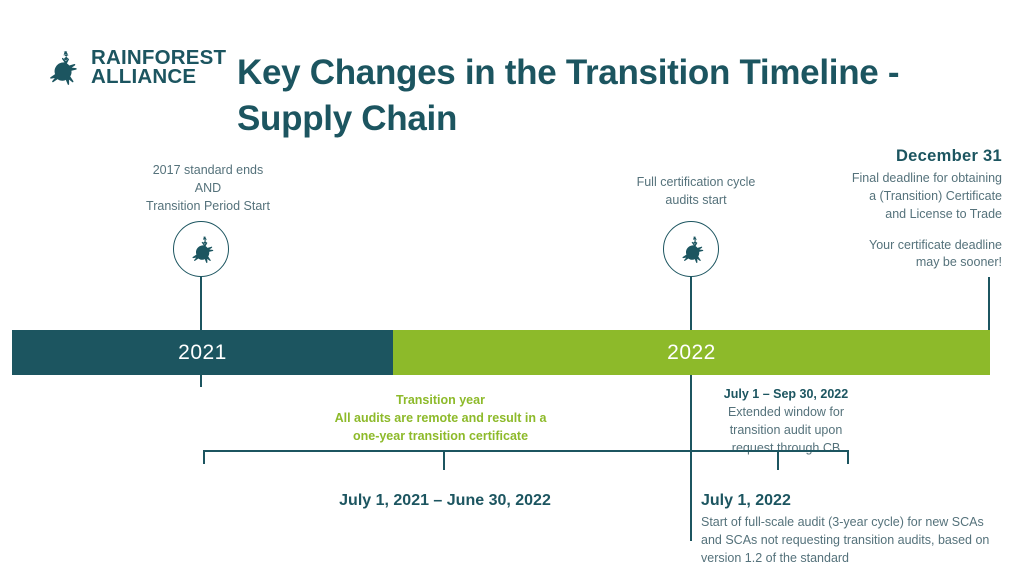  I want to click on annotation-full-cycle-line1: Full certification cycle, so click(696, 182).